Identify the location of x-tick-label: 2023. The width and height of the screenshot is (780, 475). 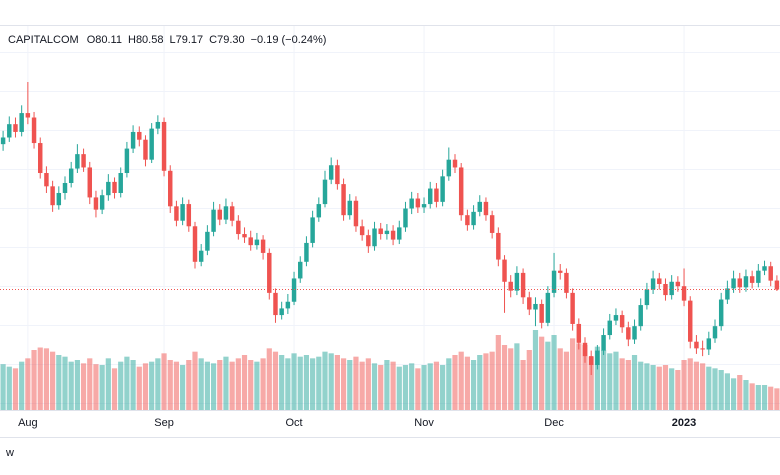
(684, 423).